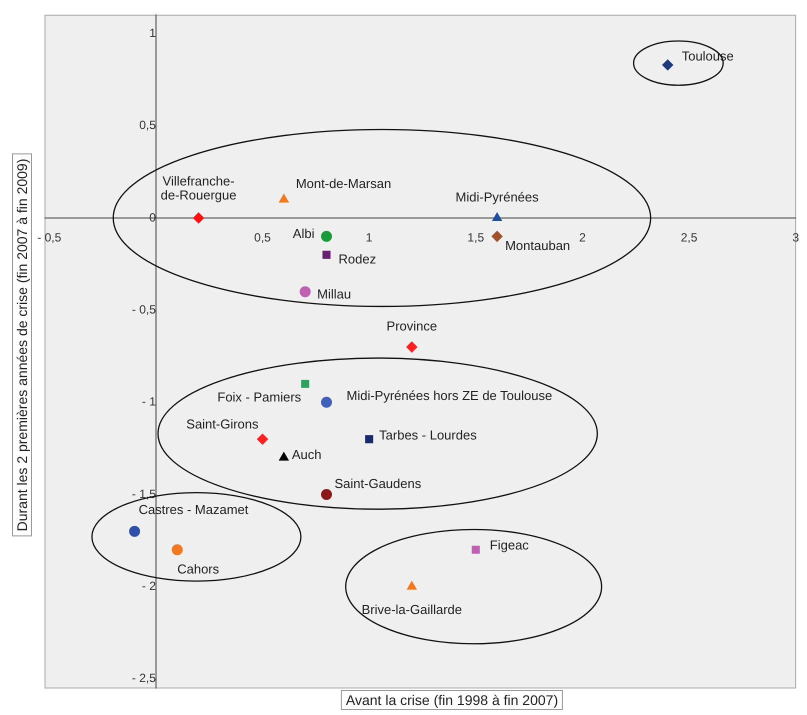 This screenshot has height=715, width=807. What do you see at coordinates (428, 435) in the screenshot?
I see `series-label: Tarbes - Lourdes` at bounding box center [428, 435].